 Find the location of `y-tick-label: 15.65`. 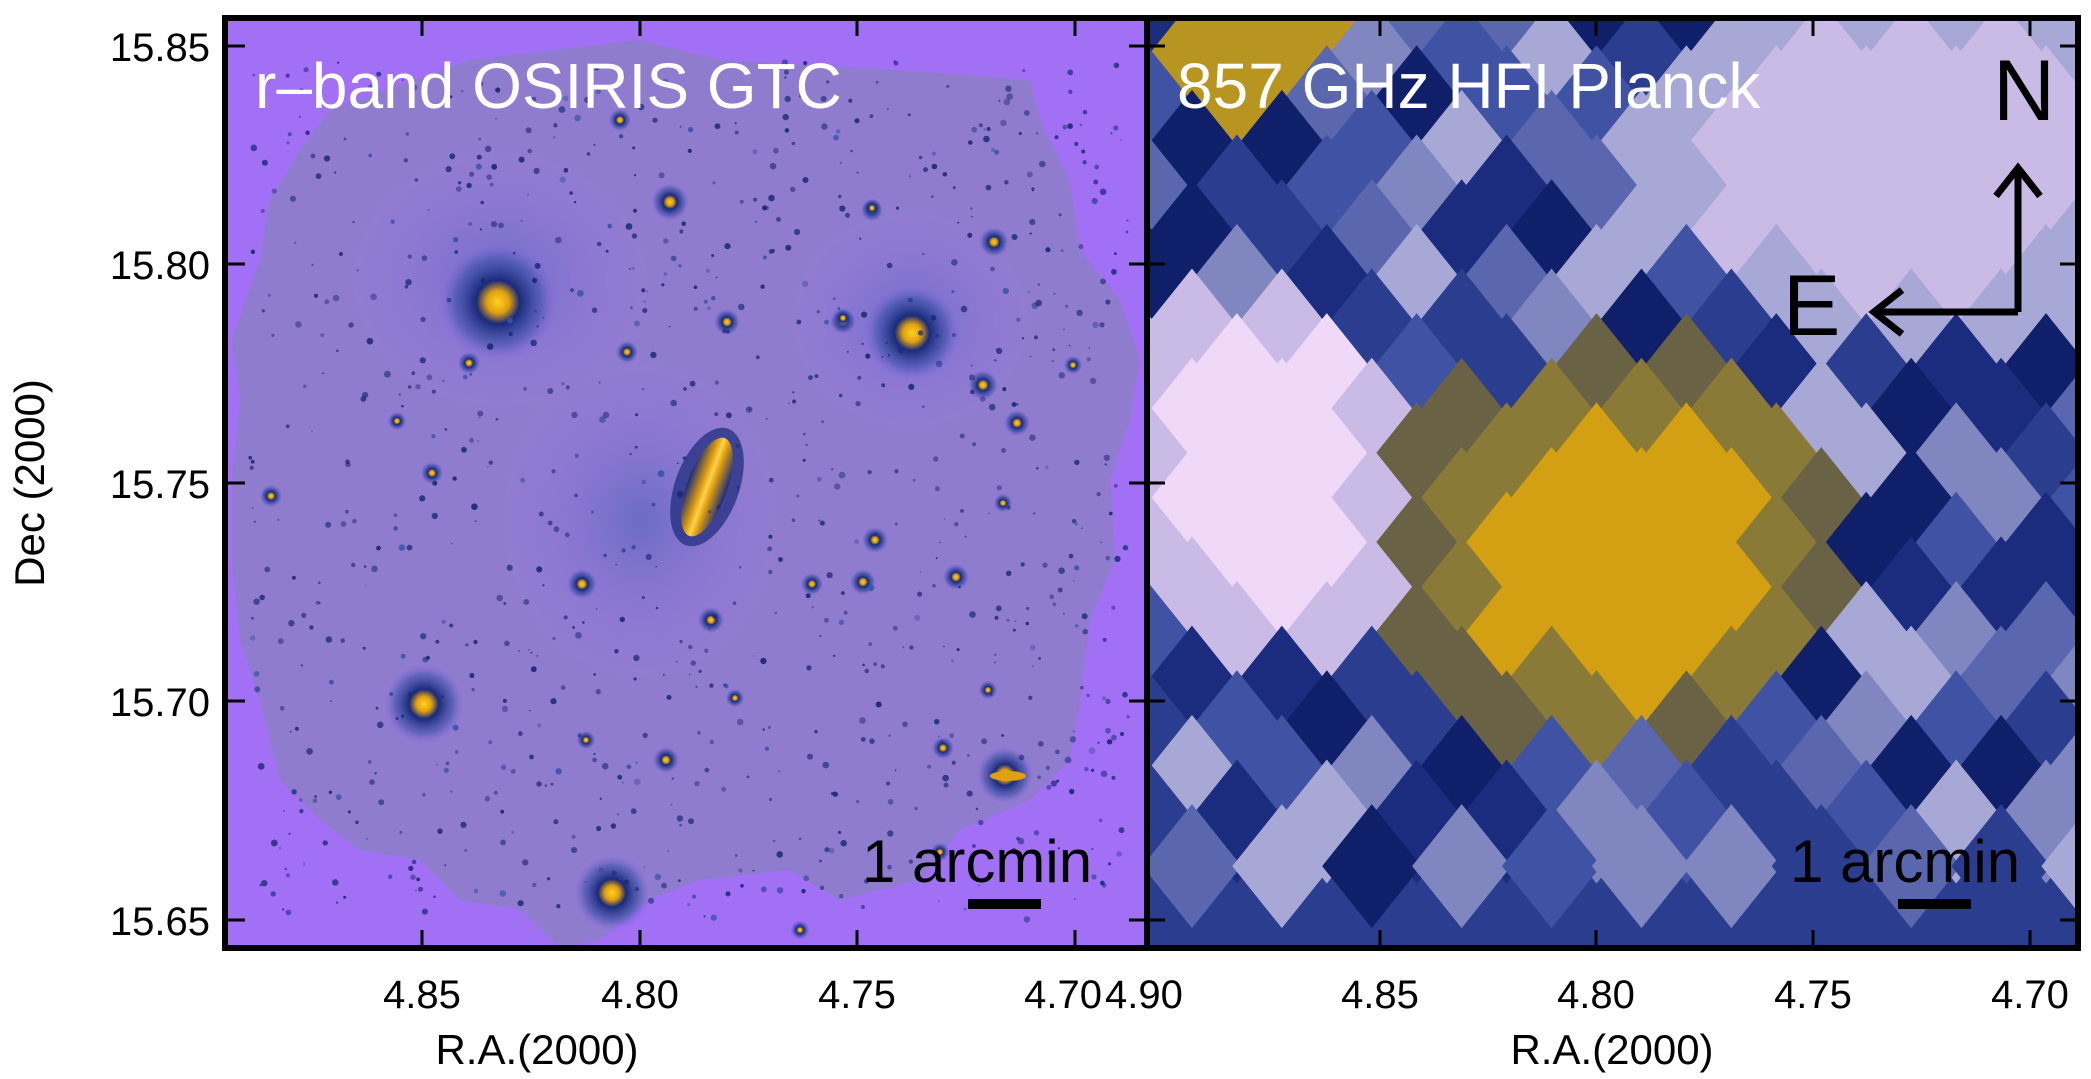

y-tick-label: 15.65 is located at coordinates (160, 922).